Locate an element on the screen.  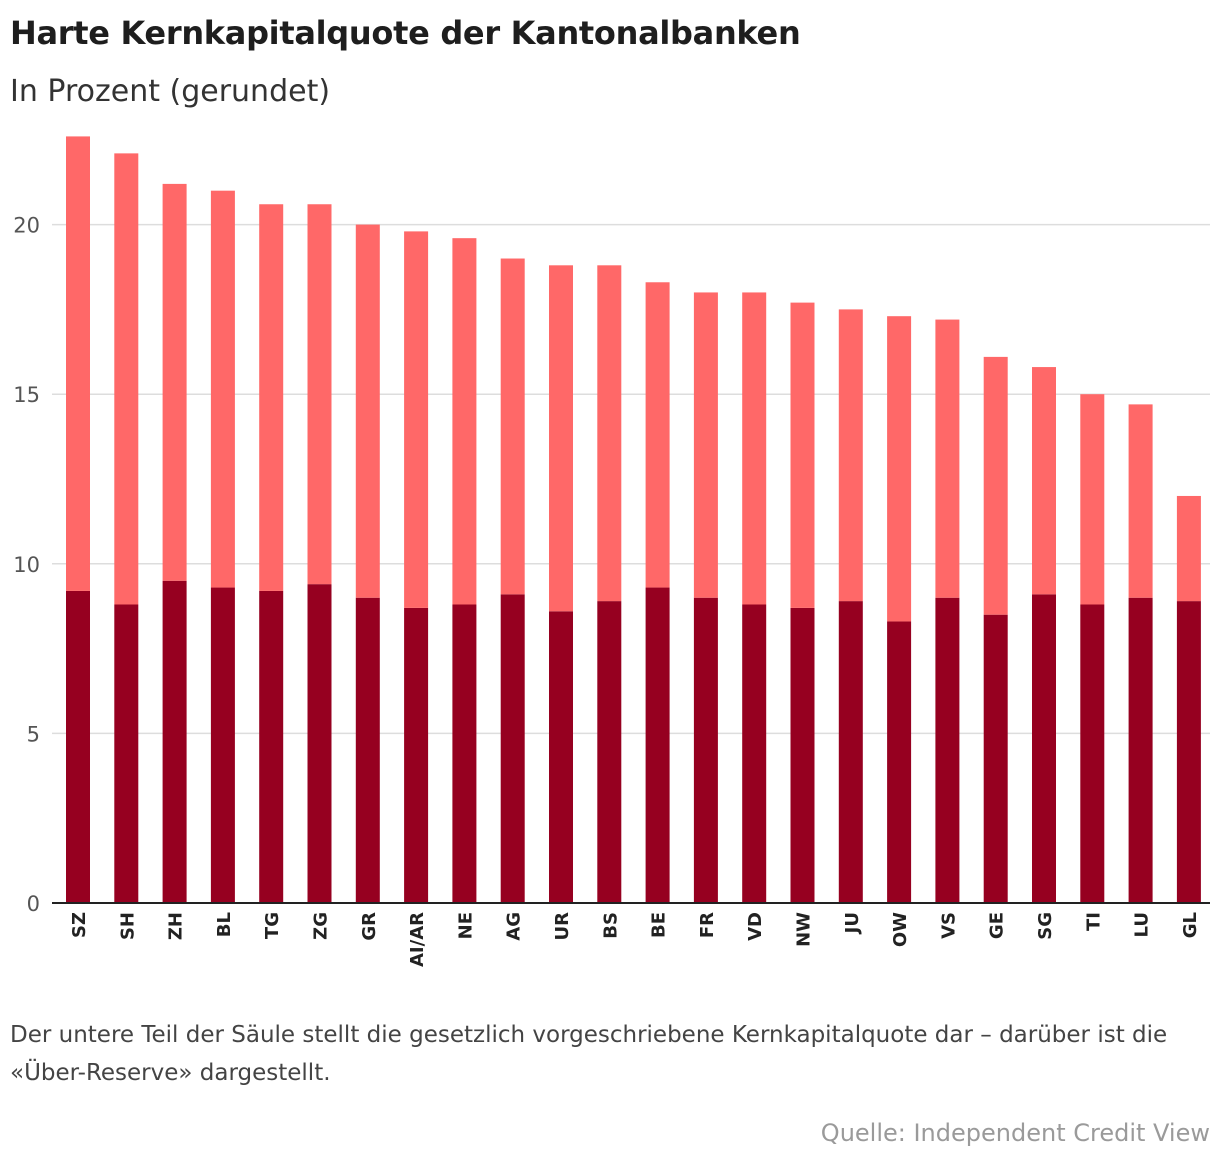
x-tick-label: BS is located at coordinates (610, 925).